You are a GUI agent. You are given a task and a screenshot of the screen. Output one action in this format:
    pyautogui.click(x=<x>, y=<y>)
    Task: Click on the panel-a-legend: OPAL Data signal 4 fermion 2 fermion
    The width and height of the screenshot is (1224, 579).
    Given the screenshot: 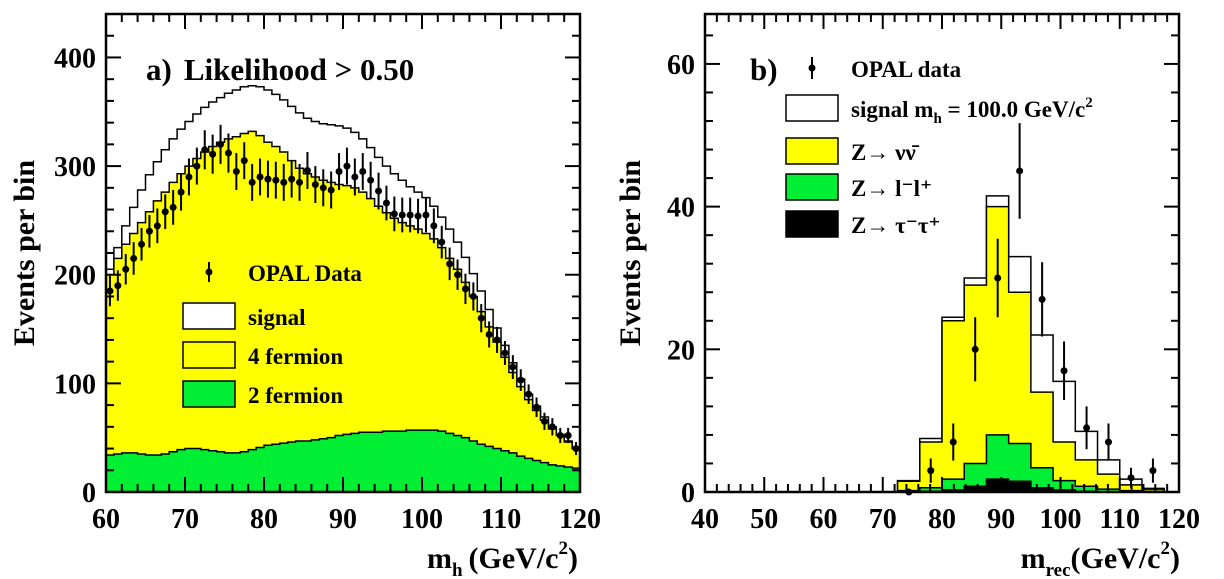 What is the action you would take?
    pyautogui.click(x=272, y=334)
    